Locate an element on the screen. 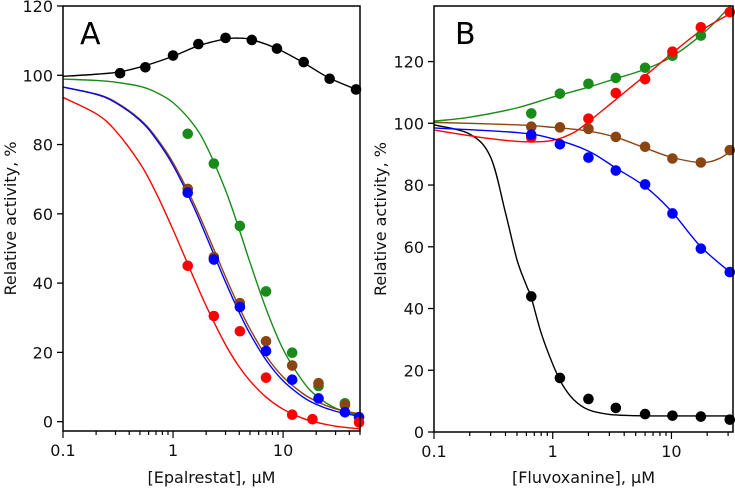  x-axis-label: [Fluvoxanine], µM is located at coordinates (583, 477).